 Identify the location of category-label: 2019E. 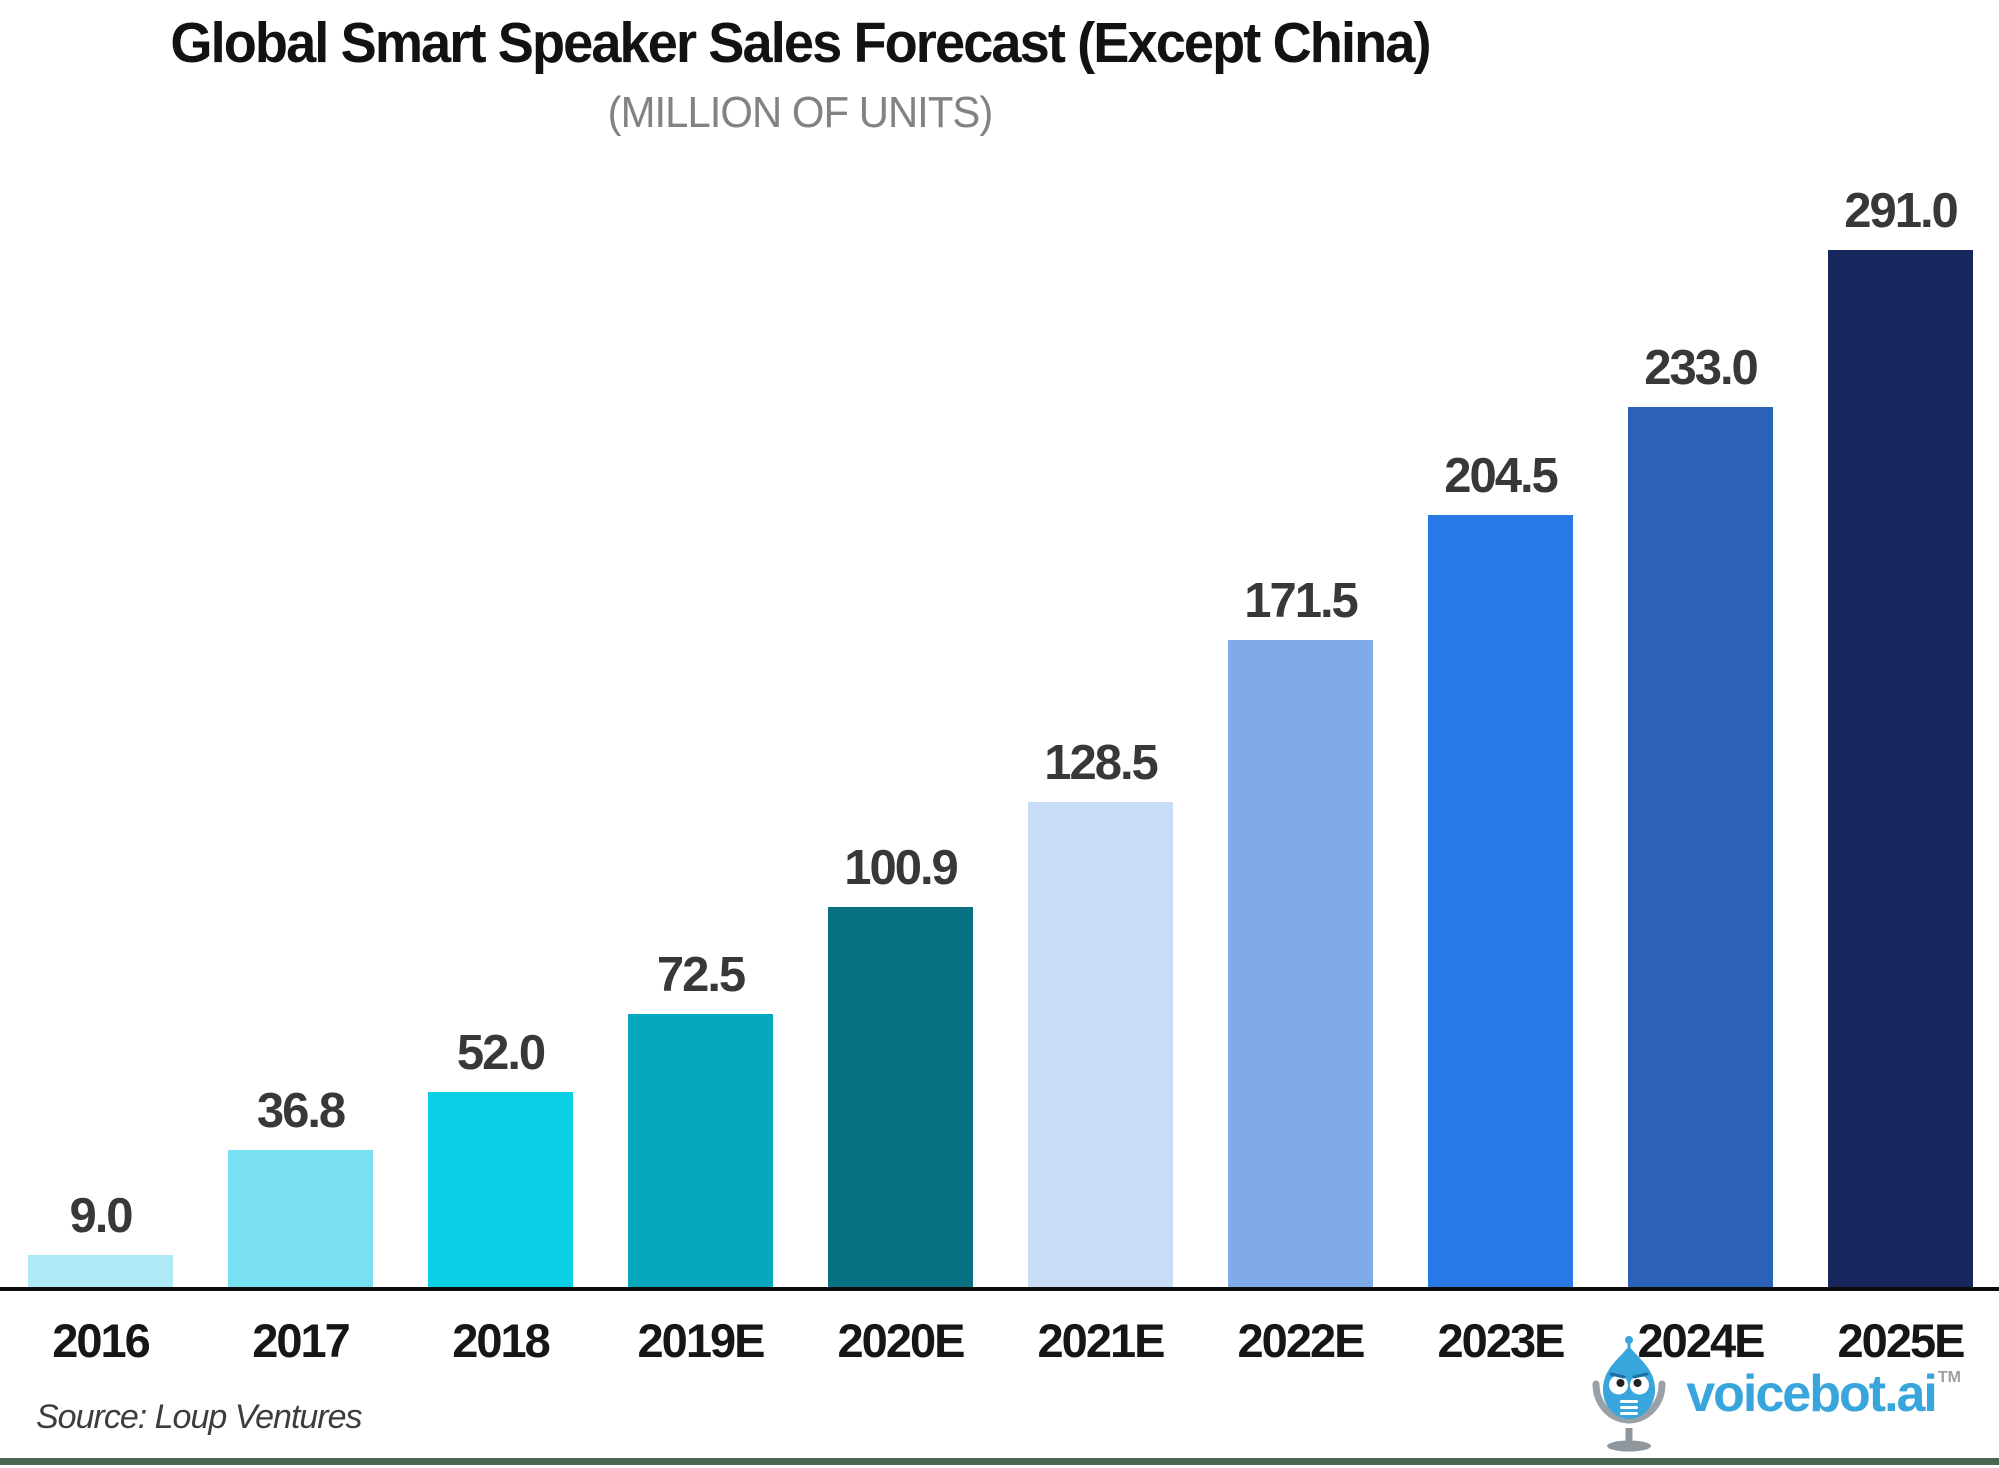
(701, 1340).